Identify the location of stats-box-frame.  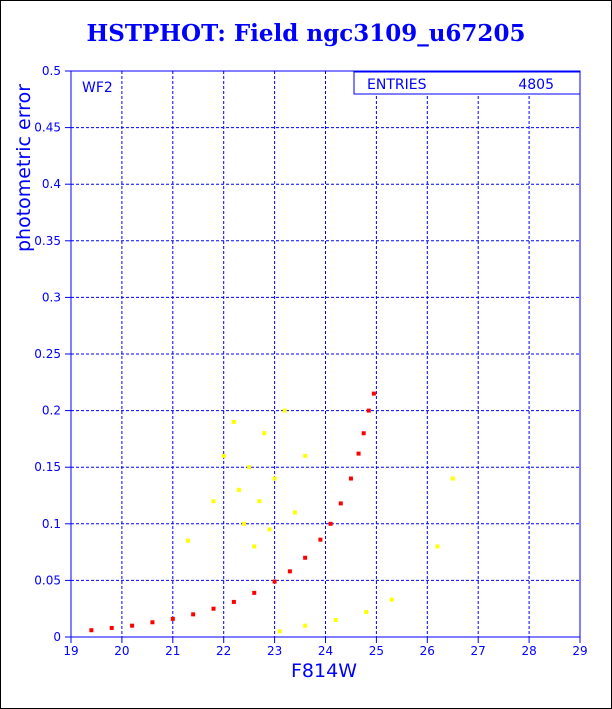
(467, 83).